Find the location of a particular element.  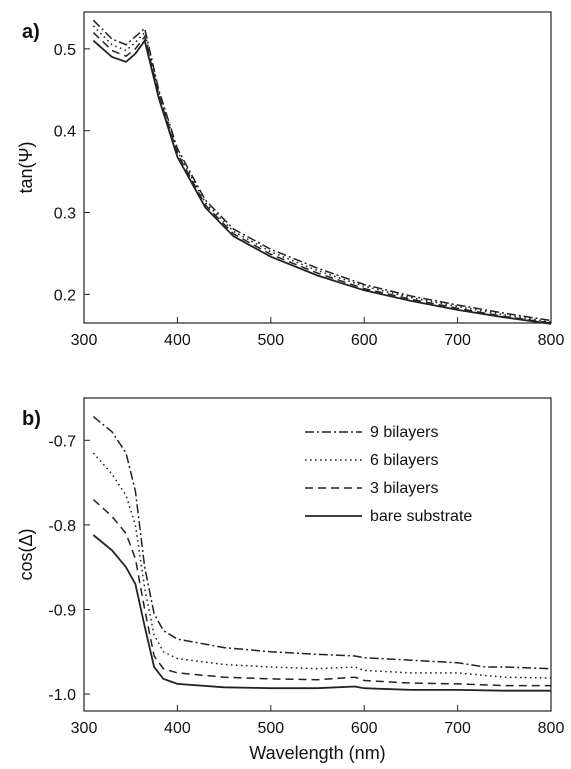

y-axis-label: cos(Δ) is located at coordinates (26, 554).